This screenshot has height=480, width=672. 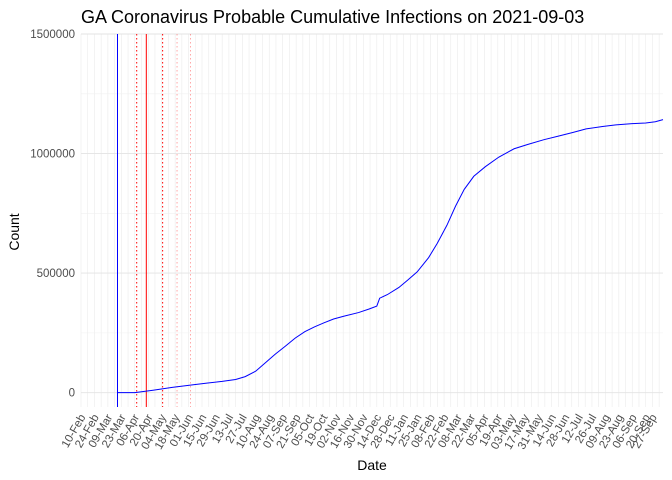 I want to click on y-axis-title: Count, so click(x=14, y=231).